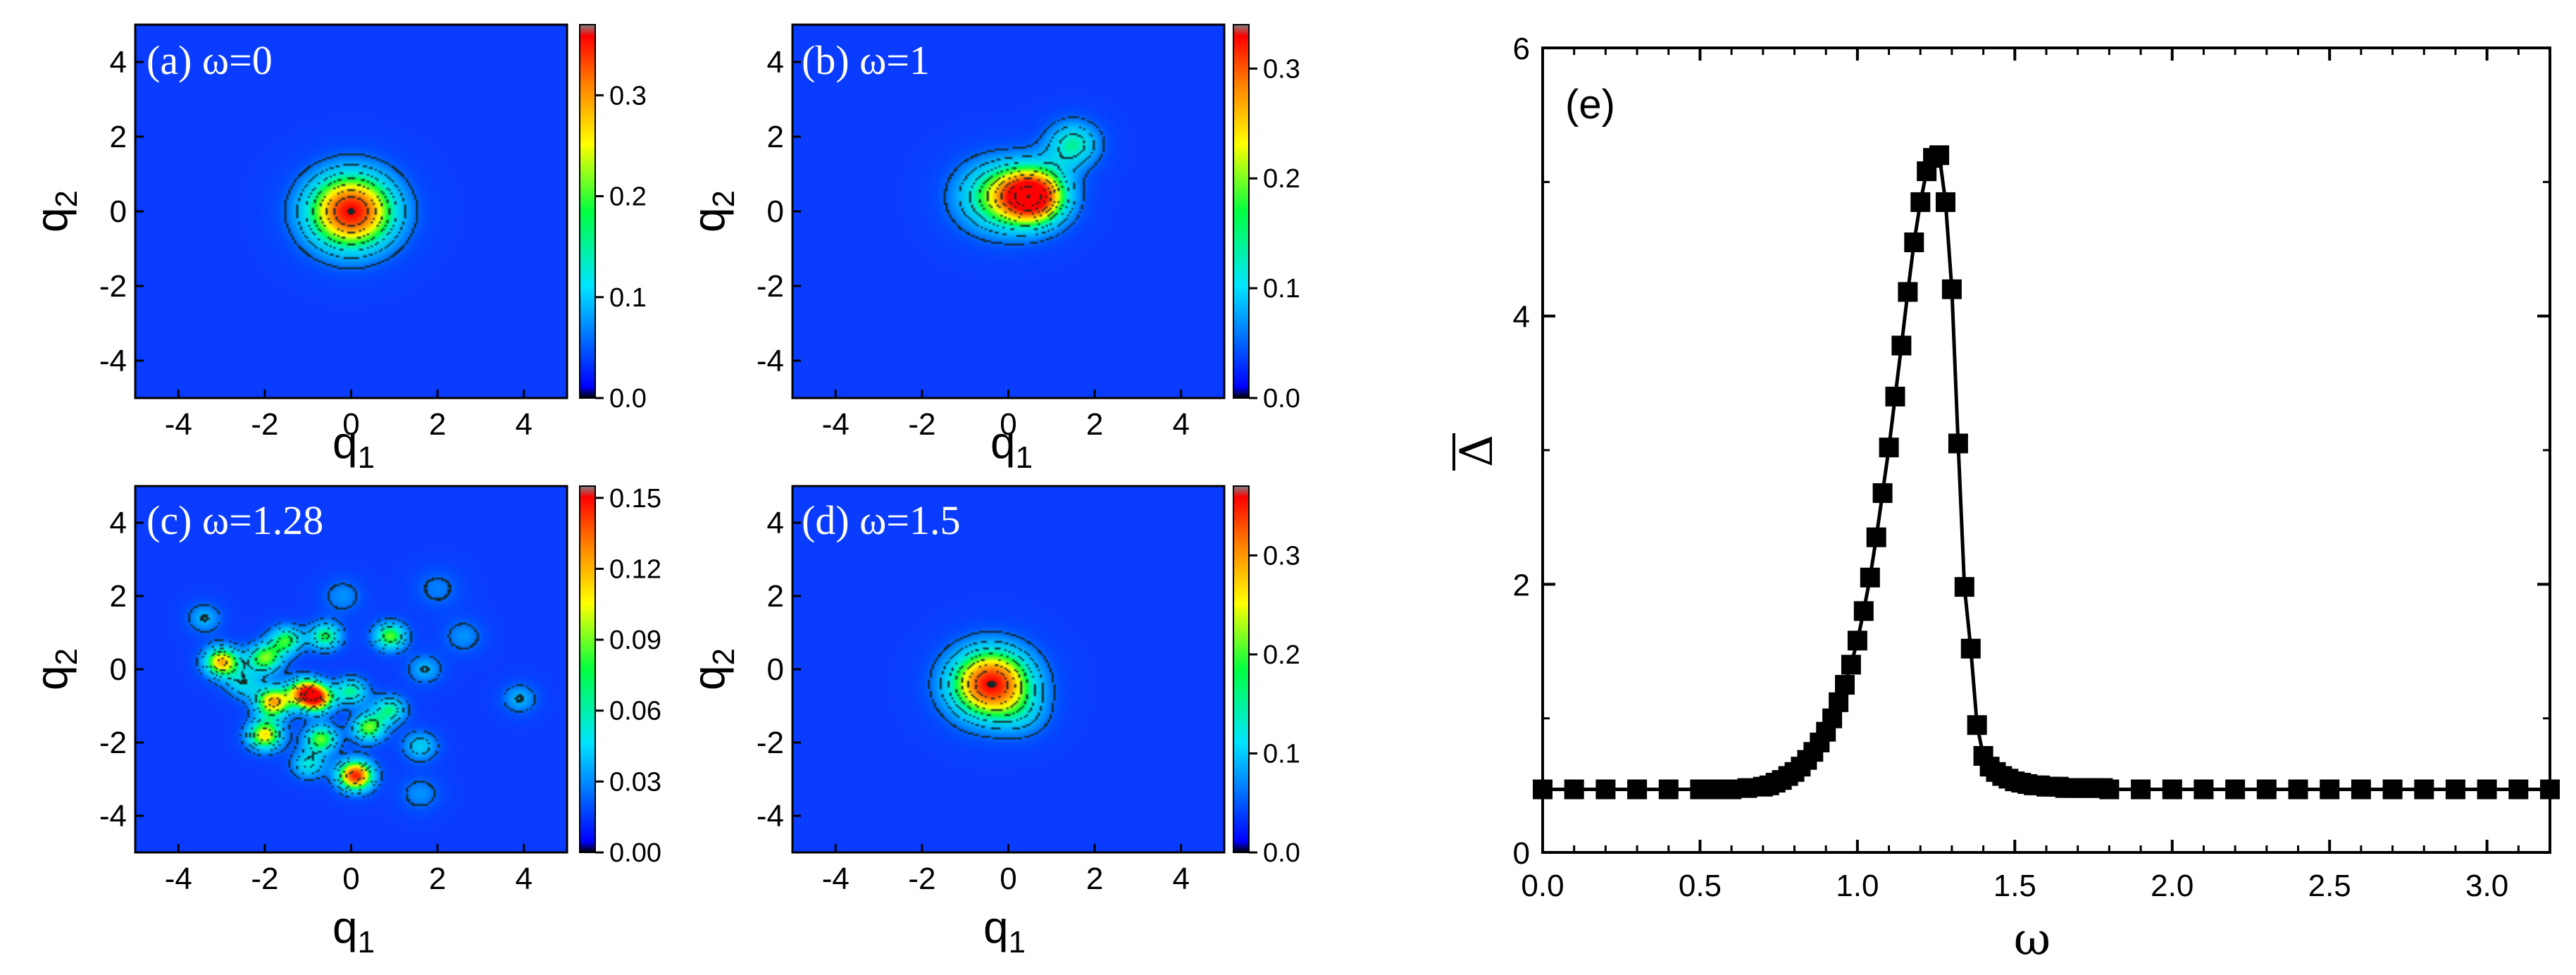  I want to click on line-chart-xtick-label: 2.0, so click(2172, 886).